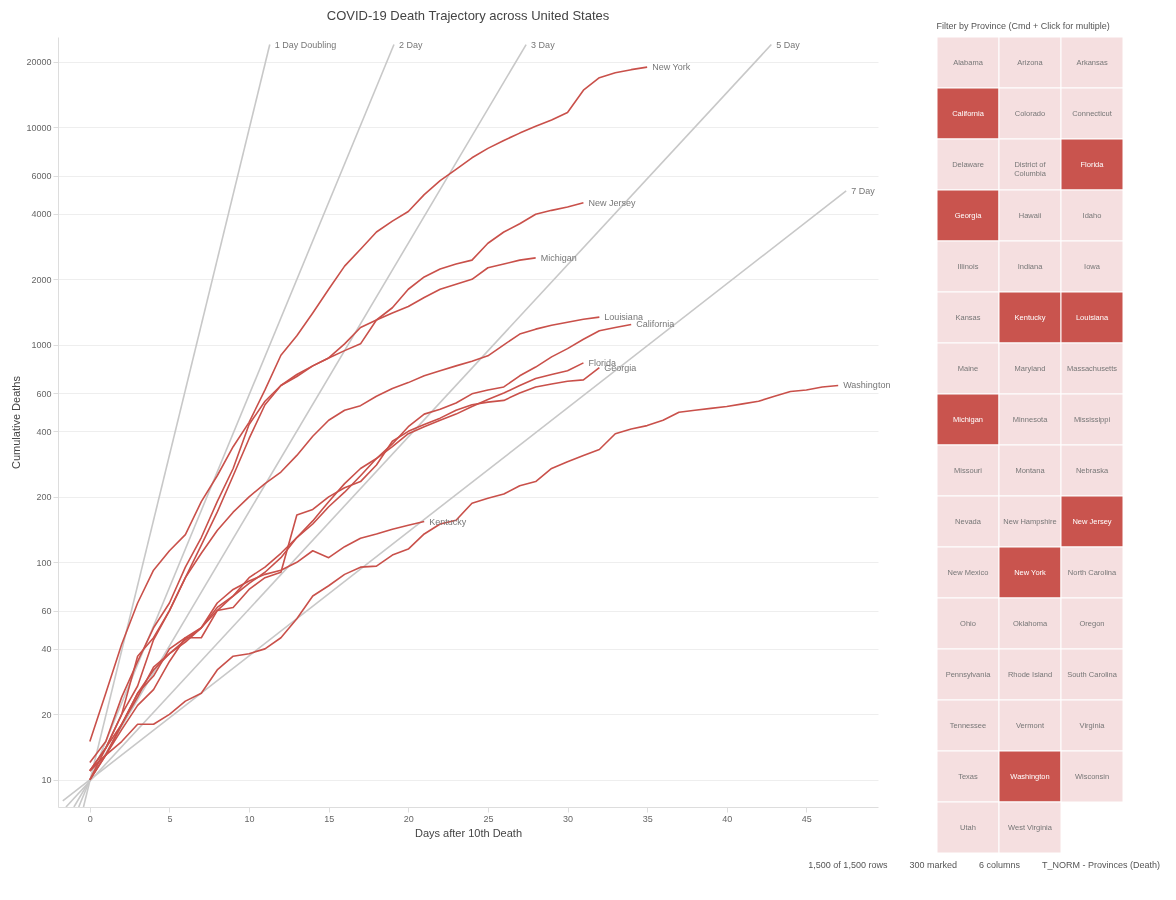 Image resolution: width=1176 pixels, height=900 pixels. Describe the element at coordinates (568, 818) in the screenshot. I see `x-tick-label: 30` at that location.